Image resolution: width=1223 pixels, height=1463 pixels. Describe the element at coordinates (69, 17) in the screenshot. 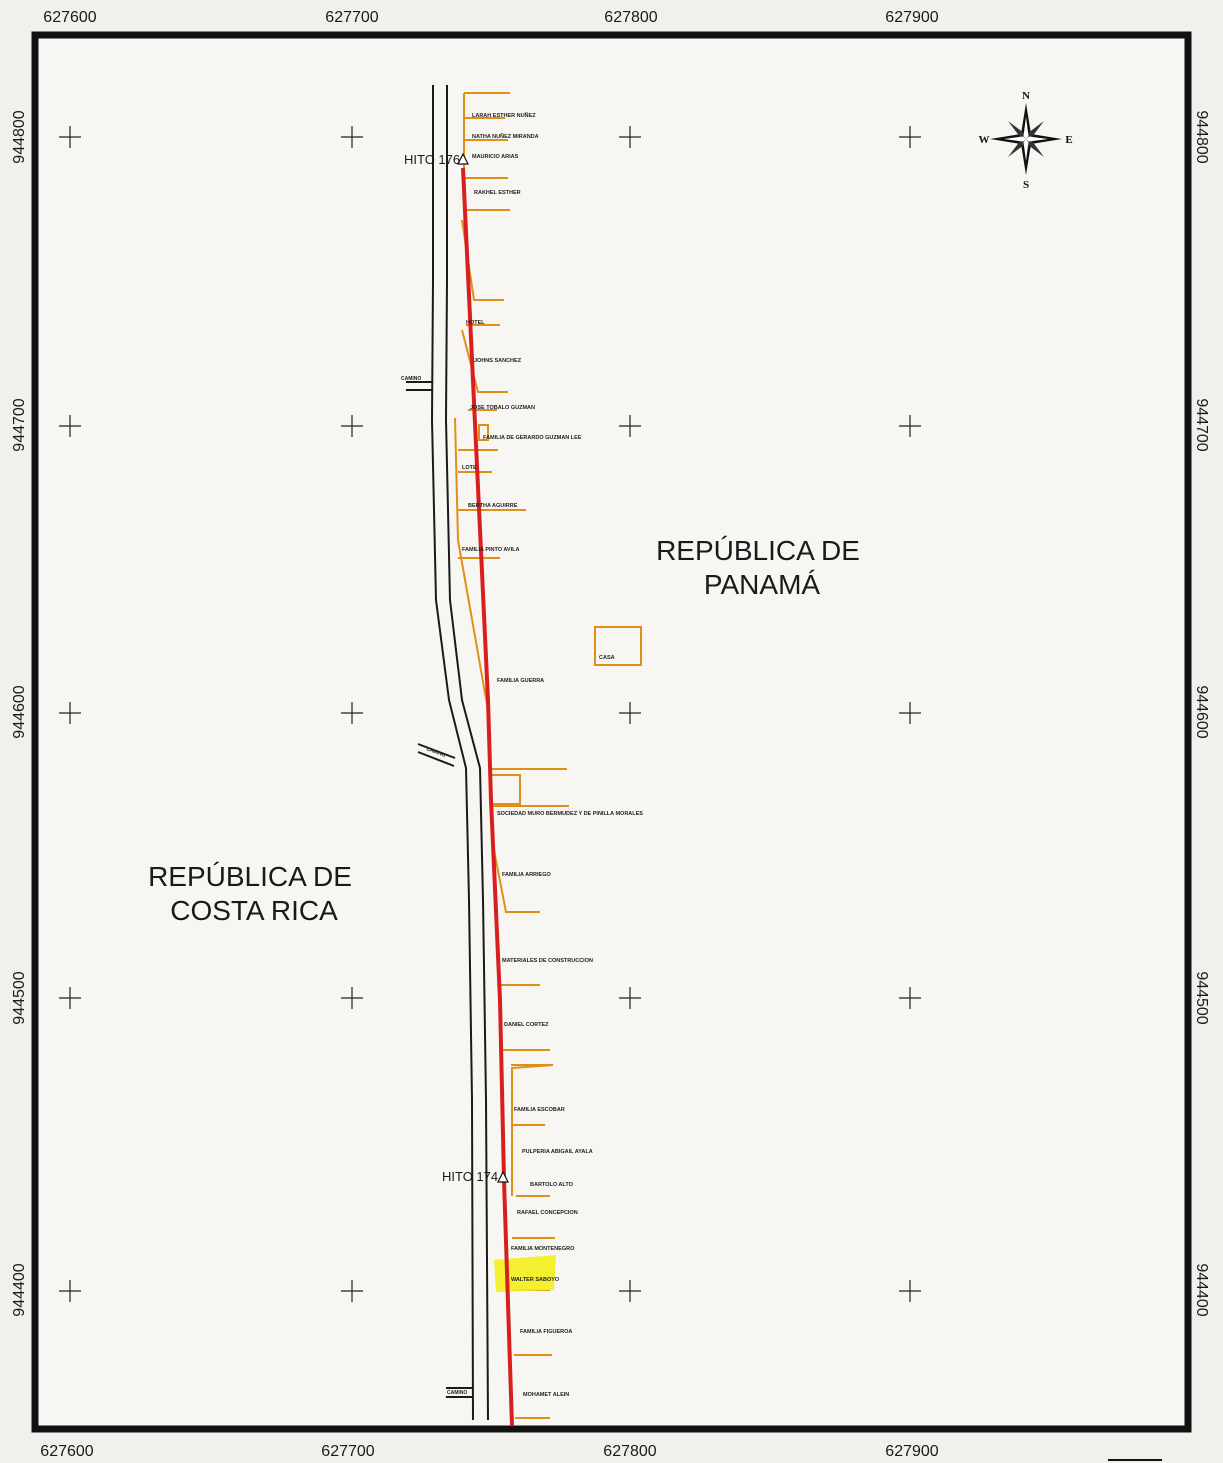

I see `x-tick-top-627600: 627600` at that location.